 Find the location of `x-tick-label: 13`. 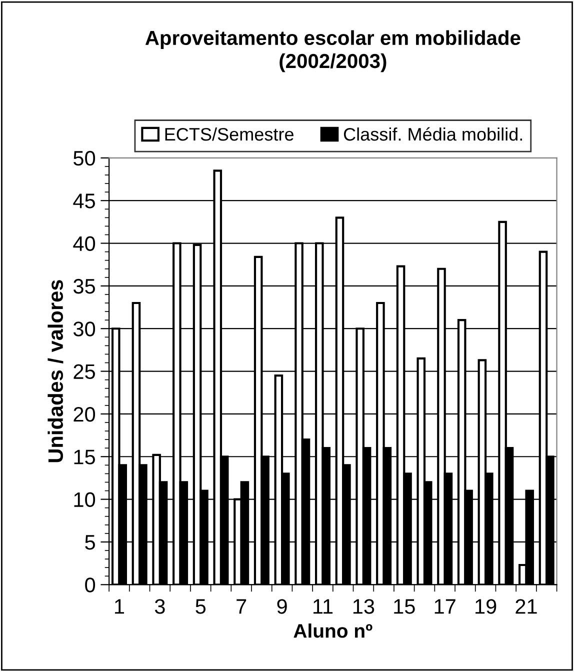

x-tick-label: 13 is located at coordinates (363, 606).